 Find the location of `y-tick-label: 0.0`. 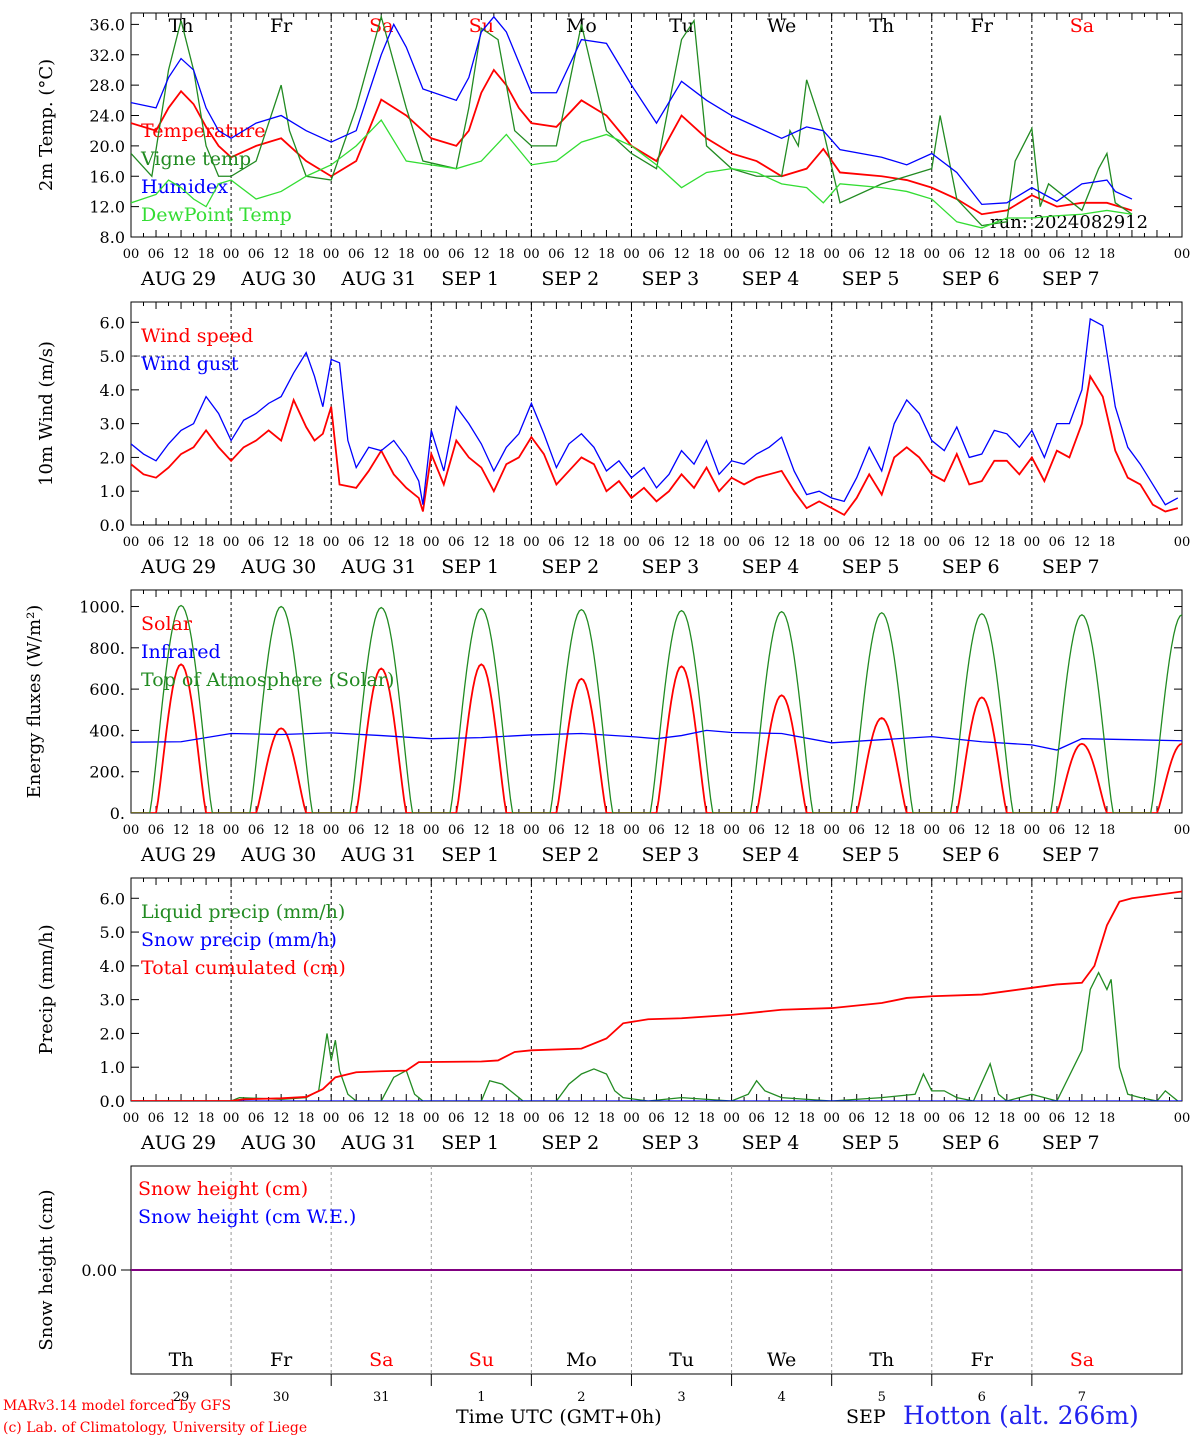

y-tick-label: 0.0 is located at coordinates (112, 1101).